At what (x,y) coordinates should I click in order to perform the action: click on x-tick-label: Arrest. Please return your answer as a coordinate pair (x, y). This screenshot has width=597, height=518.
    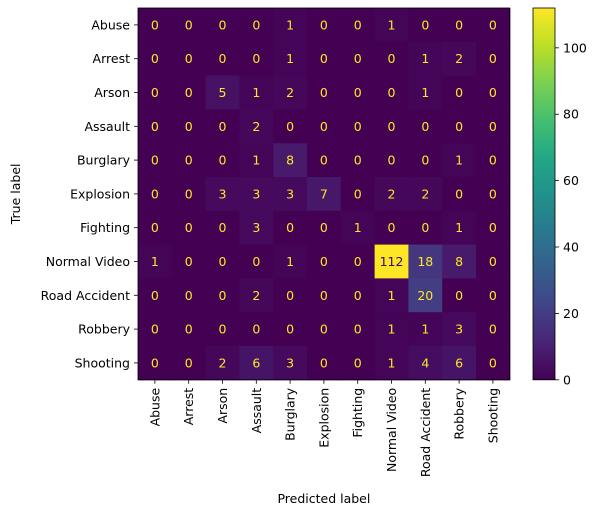
    Looking at the image, I should click on (188, 407).